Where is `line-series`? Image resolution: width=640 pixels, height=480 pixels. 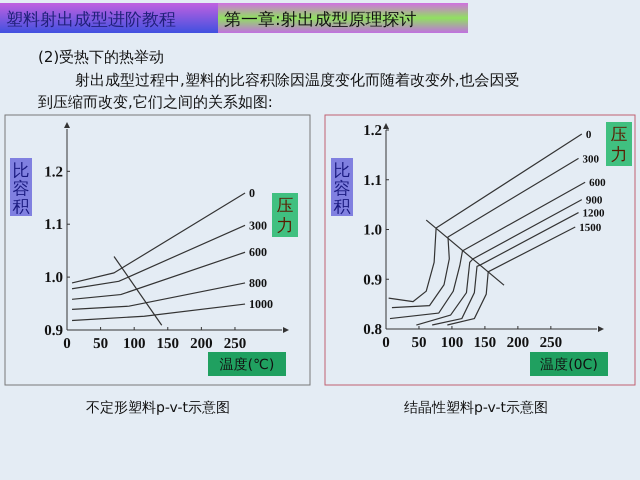
line-series is located at coordinates (485, 233).